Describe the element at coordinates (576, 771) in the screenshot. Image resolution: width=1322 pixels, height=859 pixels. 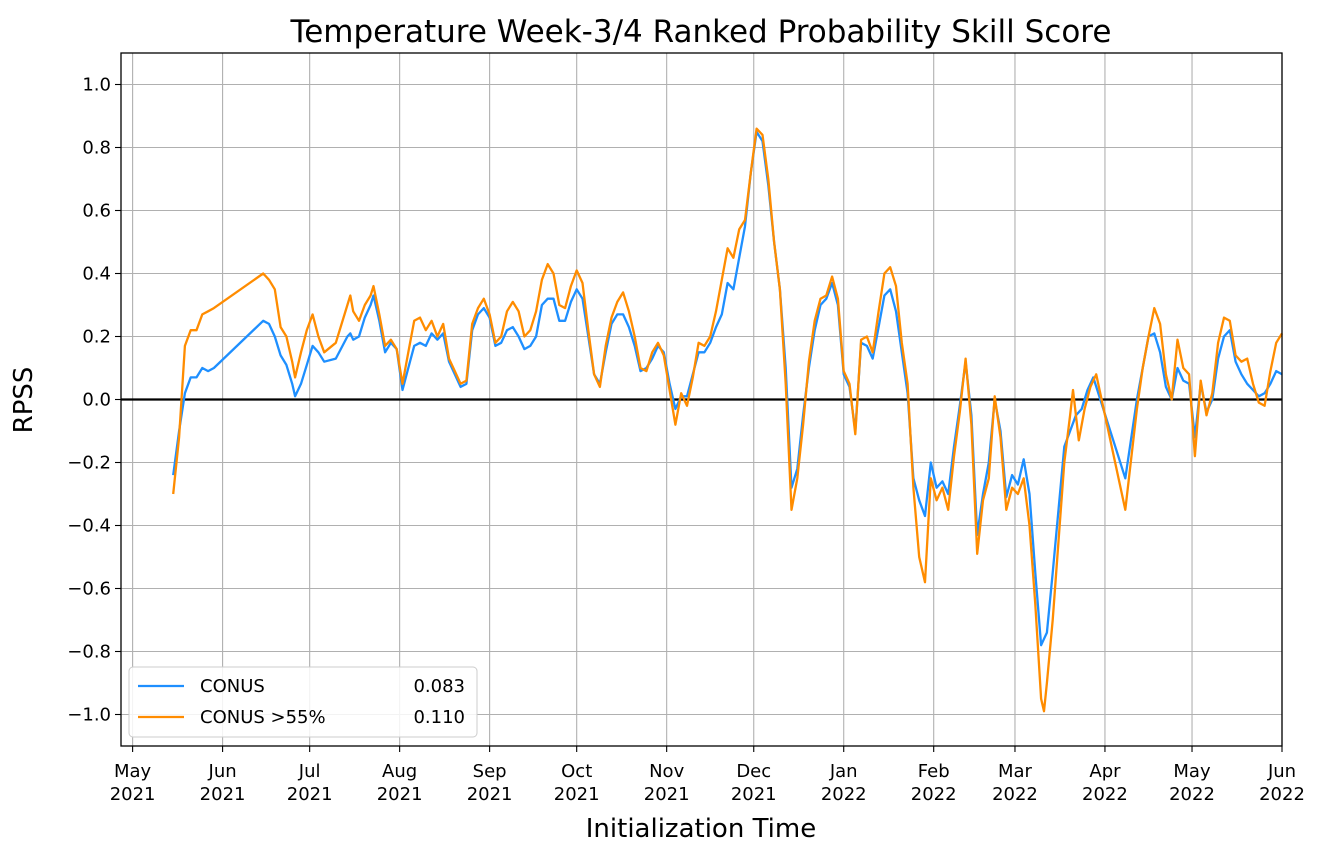
I see `x-tick-month-label: Oct` at that location.